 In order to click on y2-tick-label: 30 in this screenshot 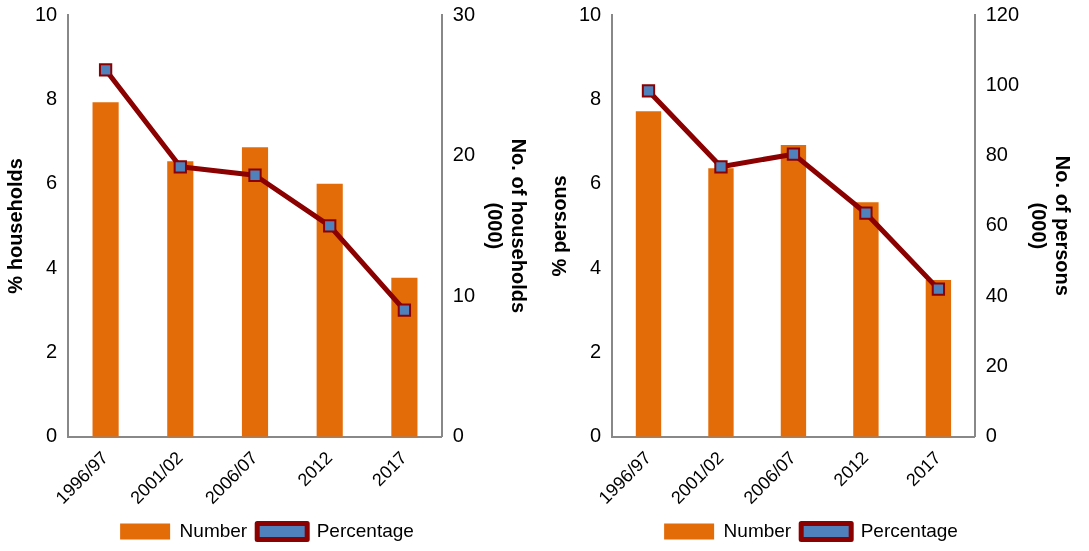, I will do `click(463, 13)`.